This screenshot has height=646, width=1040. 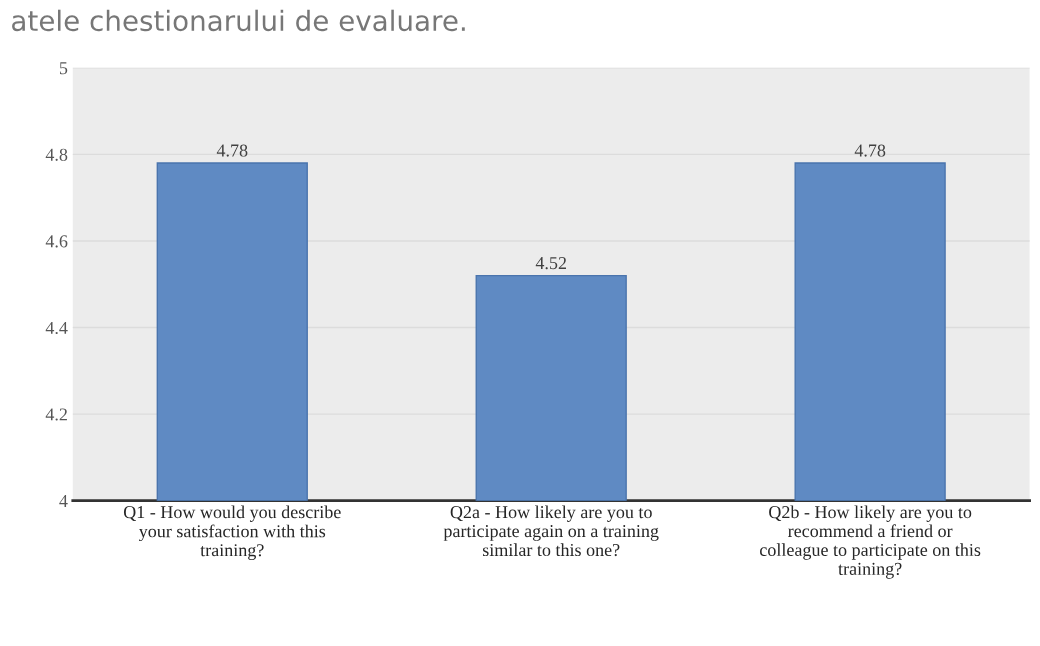 What do you see at coordinates (550, 263) in the screenshot?
I see `data-label: 4.52` at bounding box center [550, 263].